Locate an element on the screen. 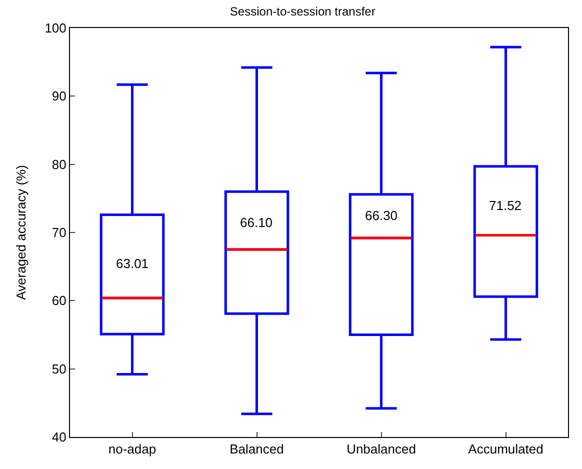 This screenshot has width=582, height=469. y-axis-title: Averaged accuracy (%) is located at coordinates (21, 232).